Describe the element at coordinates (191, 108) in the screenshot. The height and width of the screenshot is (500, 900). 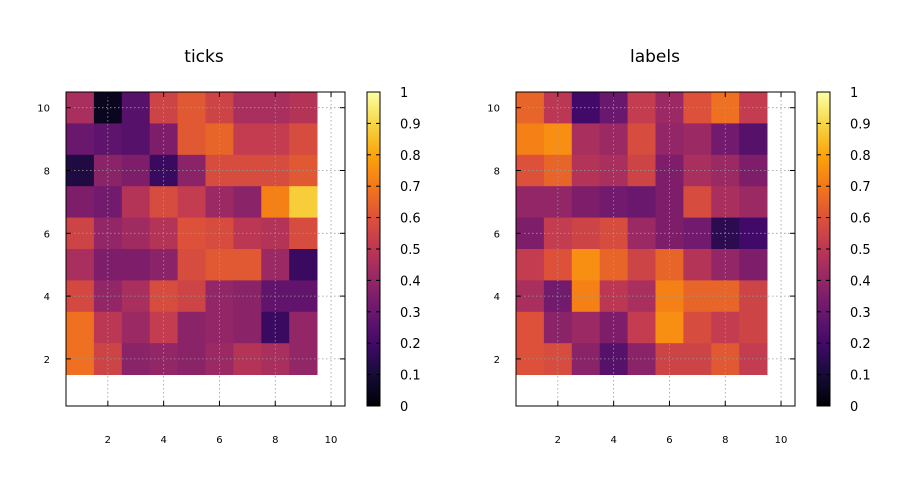
I see `heatmap-cell-x5-y10` at that location.